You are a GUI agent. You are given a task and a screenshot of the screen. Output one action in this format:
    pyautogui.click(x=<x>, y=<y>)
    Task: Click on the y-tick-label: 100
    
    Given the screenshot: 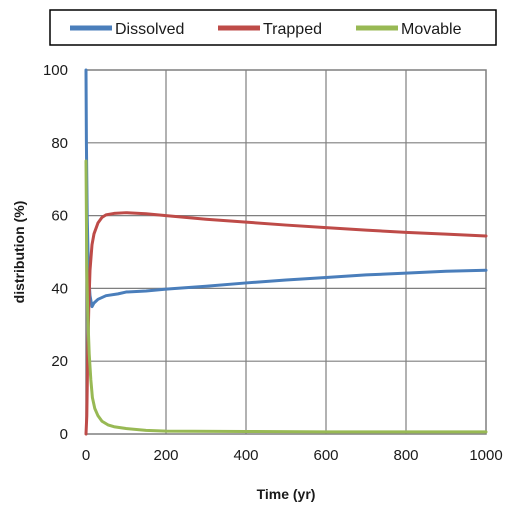 What is the action you would take?
    pyautogui.click(x=55, y=70)
    